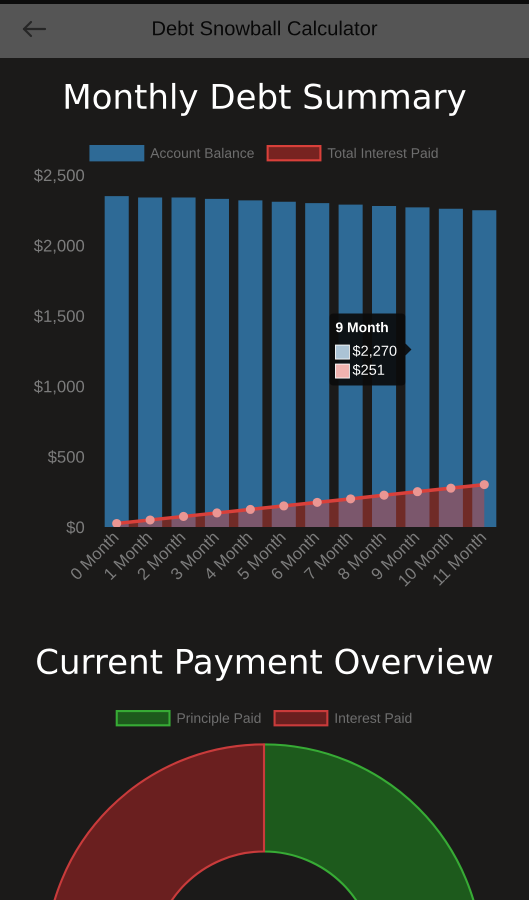 The image size is (529, 900). I want to click on annotation: $2,270, so click(374, 351).